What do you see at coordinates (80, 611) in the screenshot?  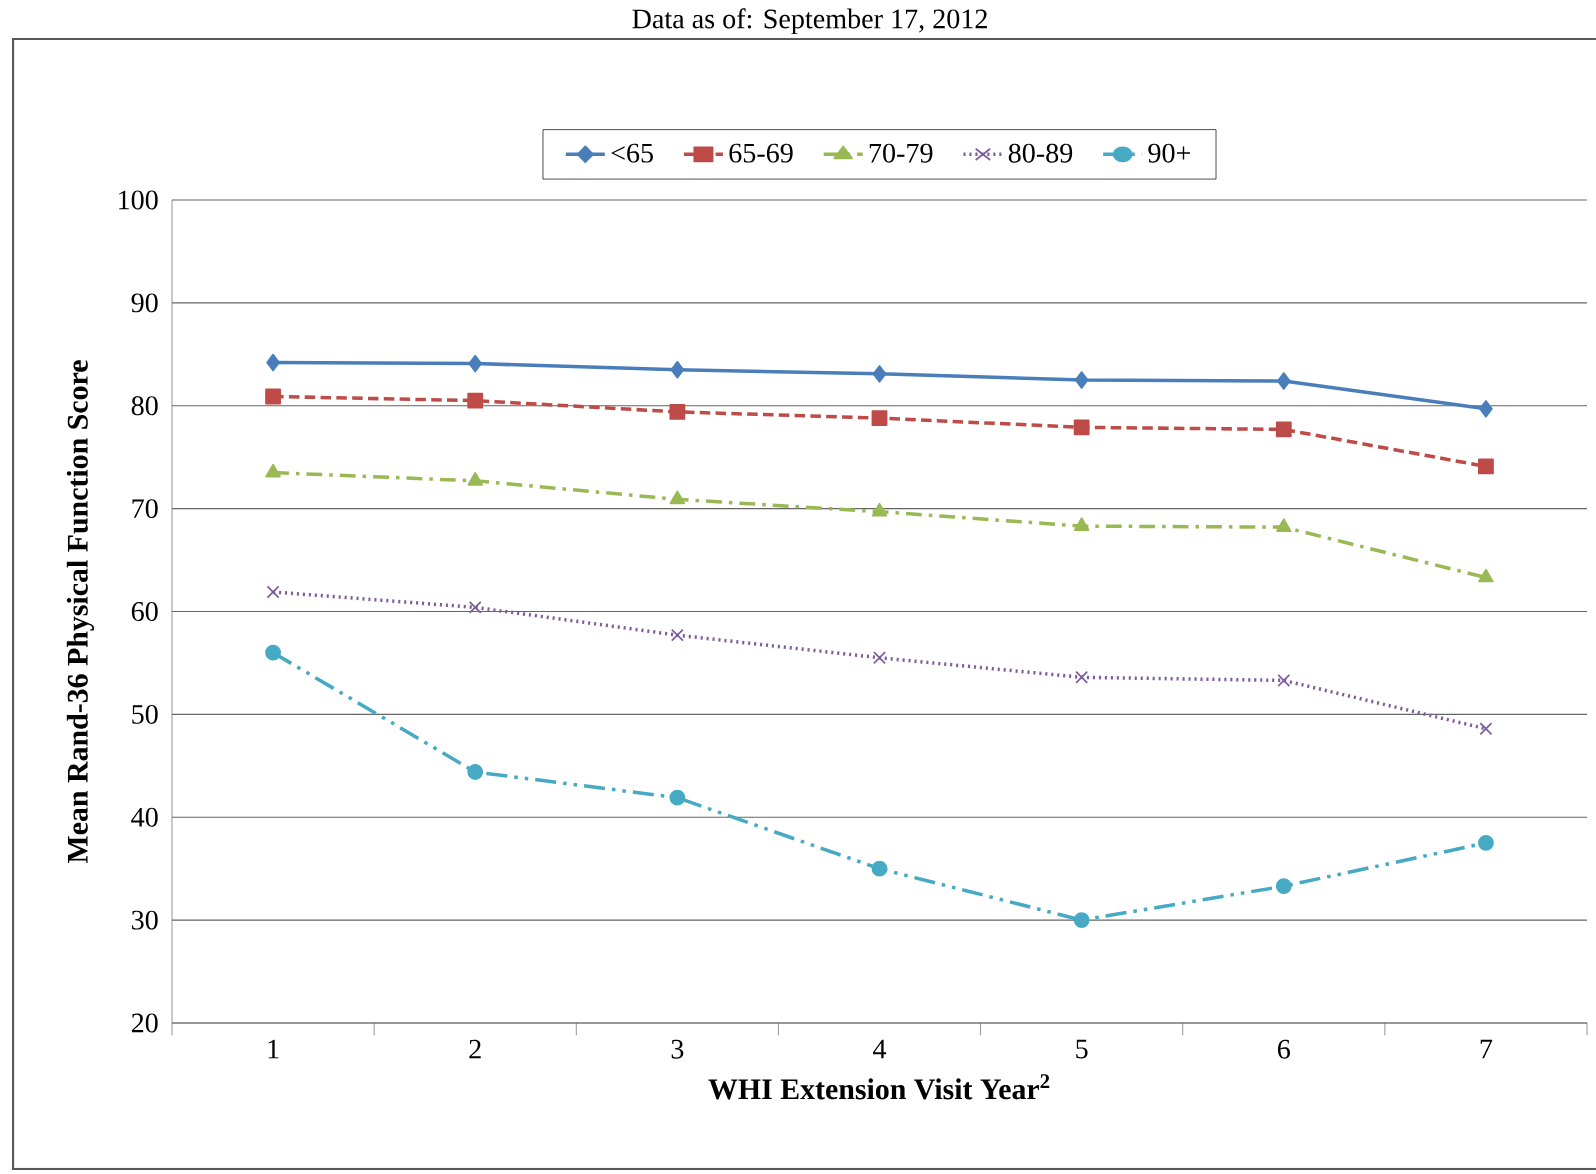 I see `y-axis-title: Mean Rand-36 Physical Function Score` at bounding box center [80, 611].